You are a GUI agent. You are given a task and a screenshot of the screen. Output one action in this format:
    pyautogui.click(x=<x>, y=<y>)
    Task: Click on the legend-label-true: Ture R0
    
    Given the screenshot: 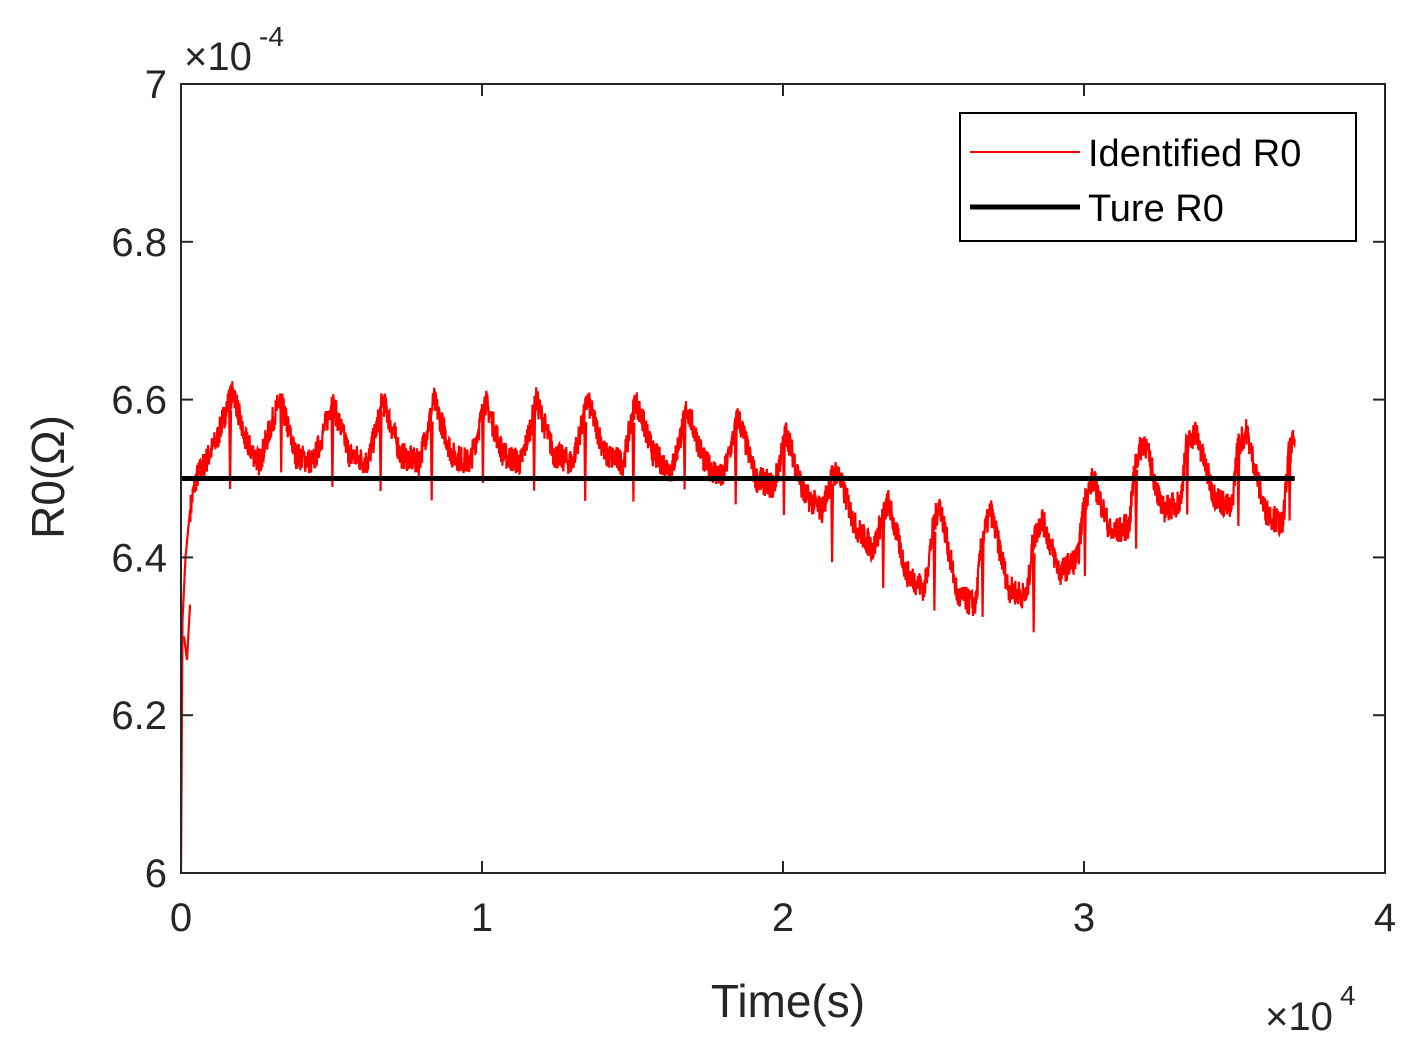 What is the action you would take?
    pyautogui.click(x=1156, y=209)
    